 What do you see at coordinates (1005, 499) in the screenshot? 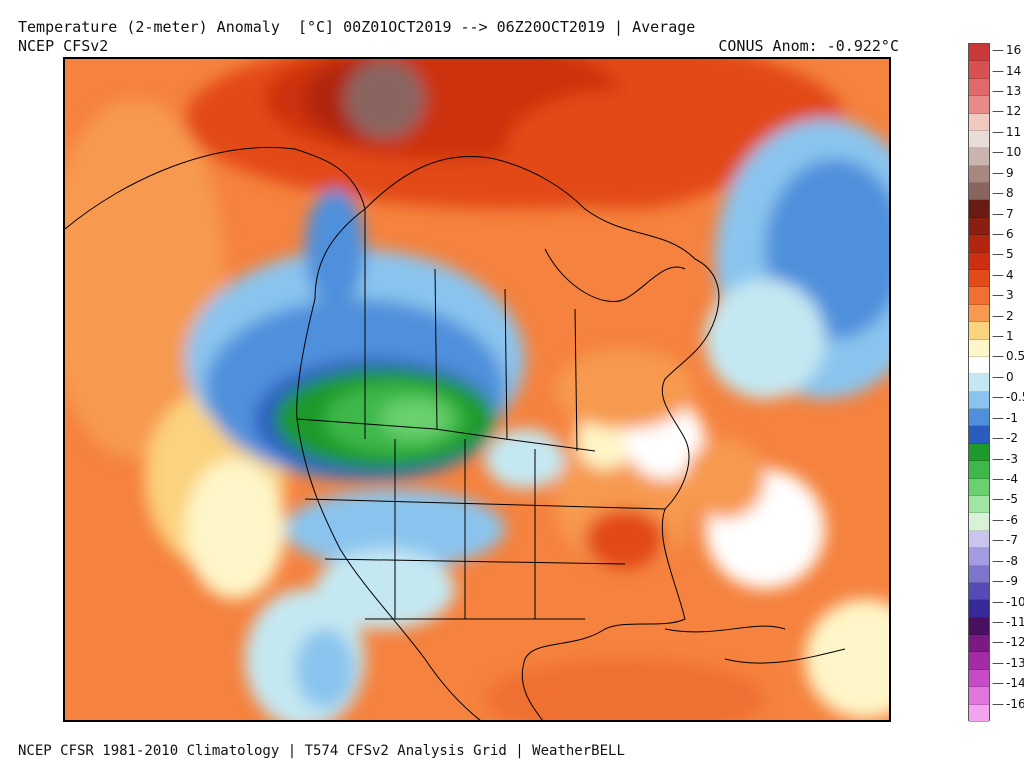
I see `colorbar-tick-label: -5` at bounding box center [1005, 499].